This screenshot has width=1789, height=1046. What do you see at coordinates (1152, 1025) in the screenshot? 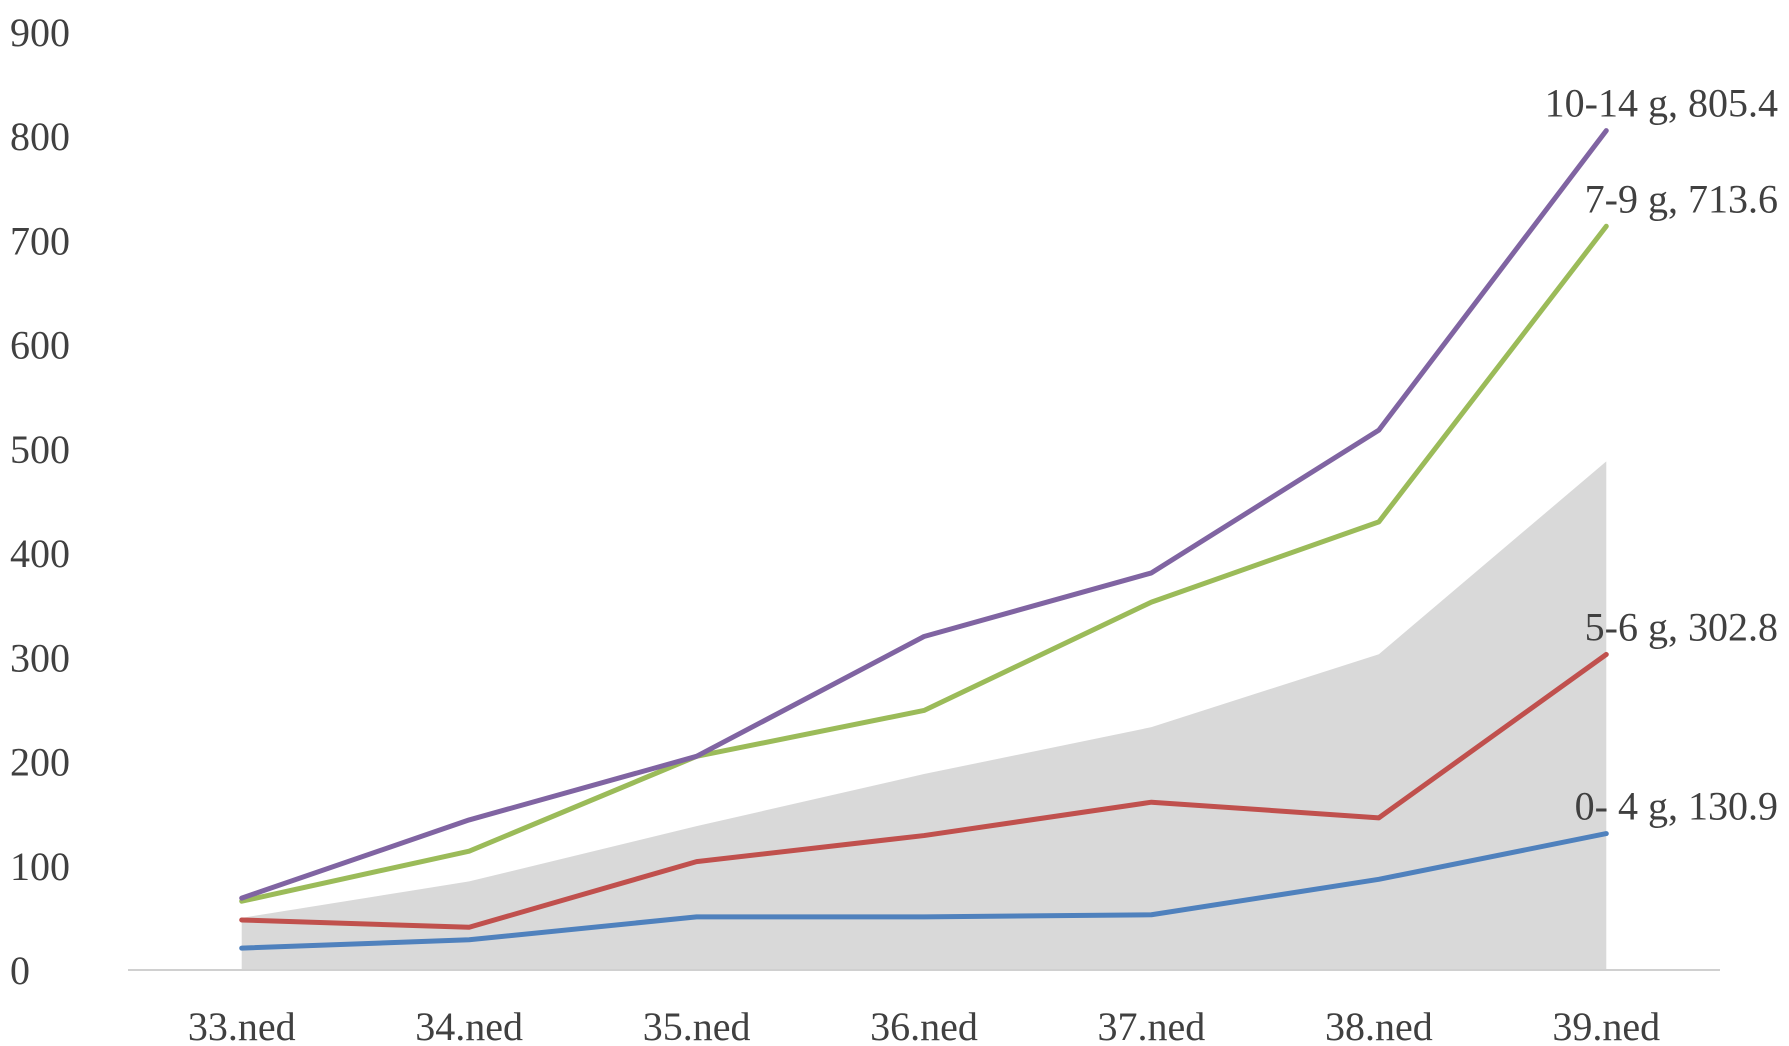
I see `x-tick-label: 37.ned` at bounding box center [1152, 1025].